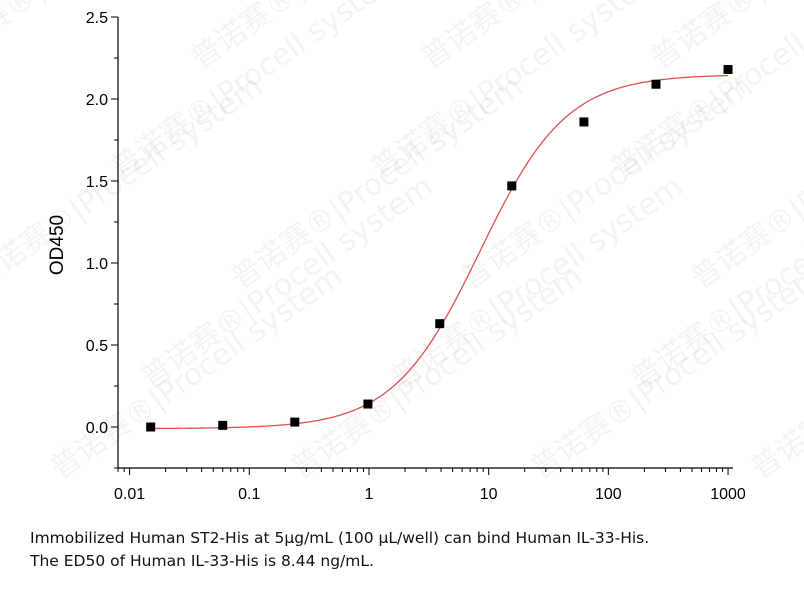 This screenshot has width=804, height=600. What do you see at coordinates (57, 245) in the screenshot?
I see `y-axis-title: OD450` at bounding box center [57, 245].